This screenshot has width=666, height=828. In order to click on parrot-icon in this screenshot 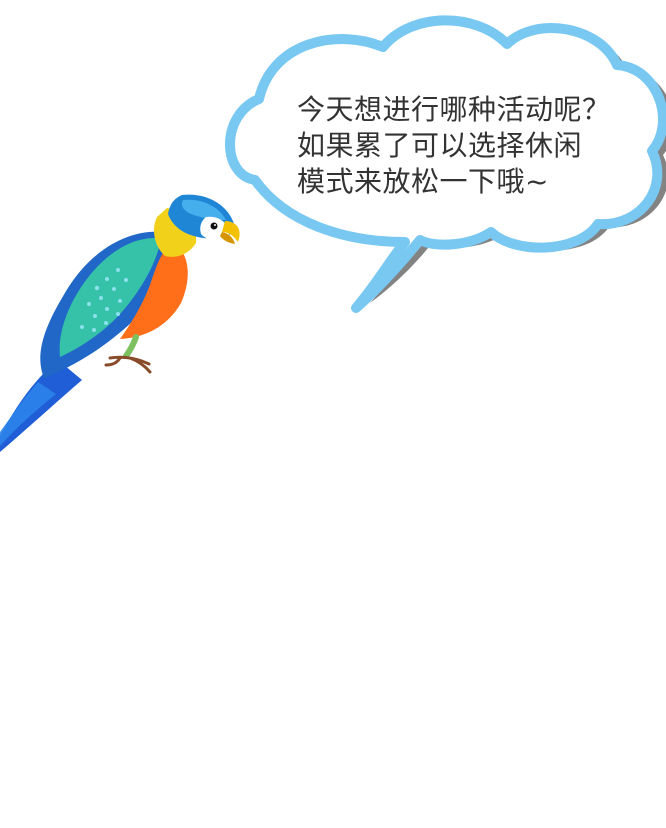, I will do `click(120, 323)`.